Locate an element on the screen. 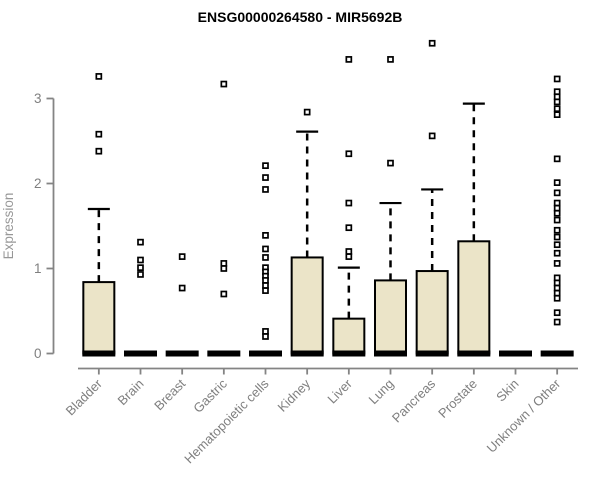 This screenshot has height=500, width=600. x-category-label-liver: Liver is located at coordinates (339, 391).